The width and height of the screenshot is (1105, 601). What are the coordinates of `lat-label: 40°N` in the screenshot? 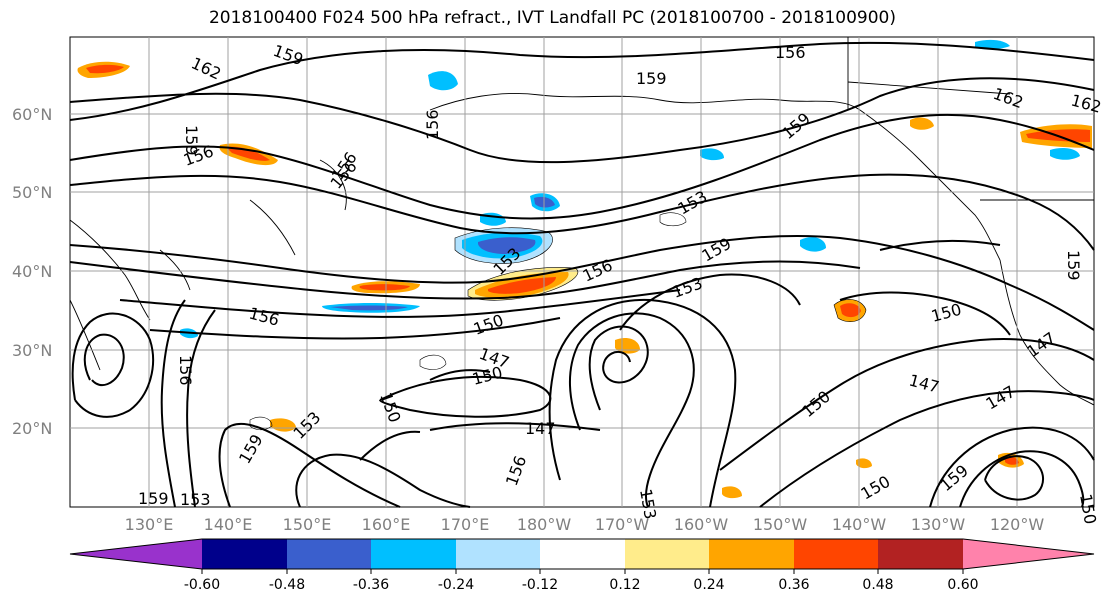 It's located at (32, 271).